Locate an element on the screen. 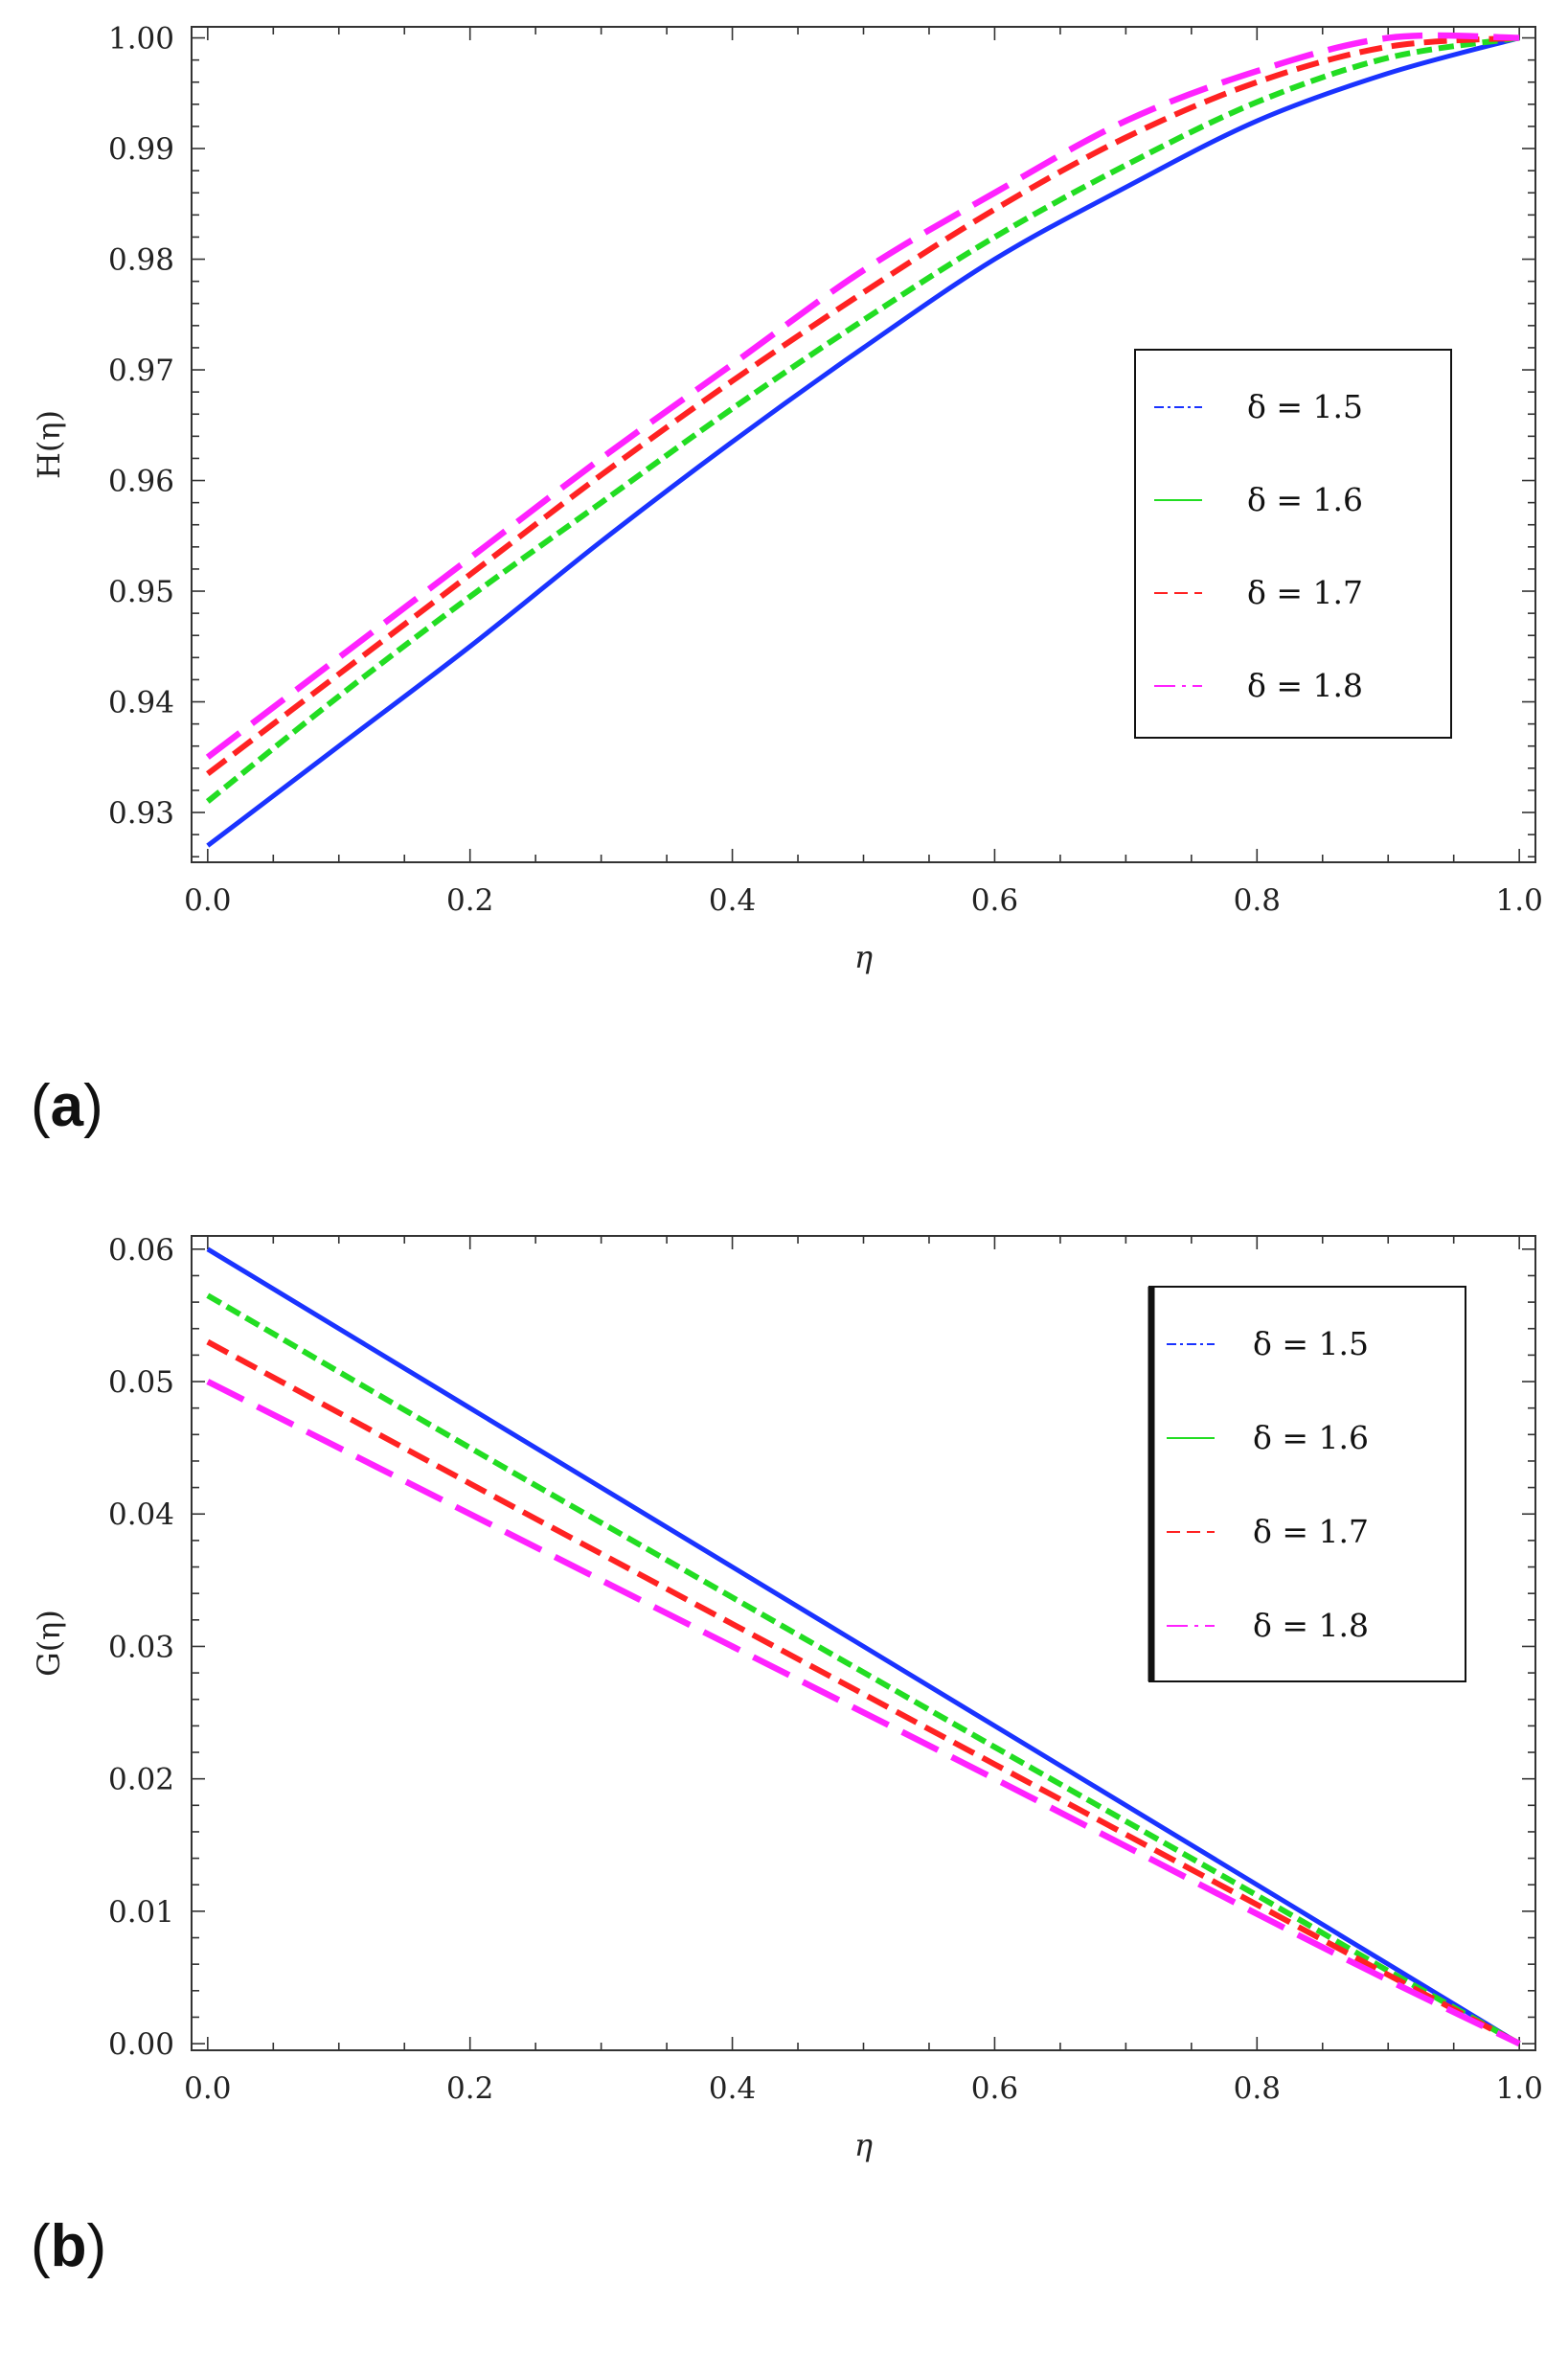 The height and width of the screenshot is (2354, 1568). panel-a-label: (a) is located at coordinates (67, 1106).